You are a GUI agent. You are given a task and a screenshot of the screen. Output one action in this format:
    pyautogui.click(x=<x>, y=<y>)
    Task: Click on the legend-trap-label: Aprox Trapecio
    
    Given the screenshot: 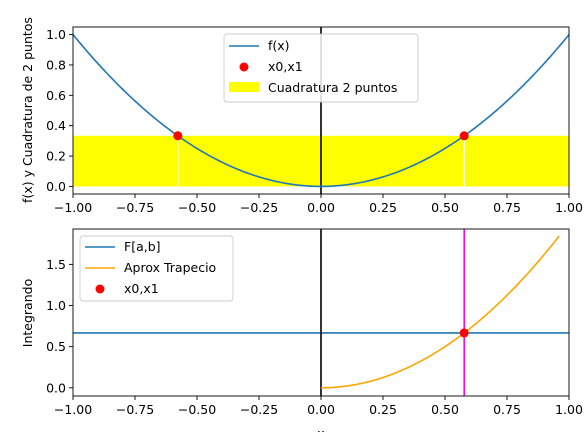 What is the action you would take?
    pyautogui.click(x=170, y=267)
    